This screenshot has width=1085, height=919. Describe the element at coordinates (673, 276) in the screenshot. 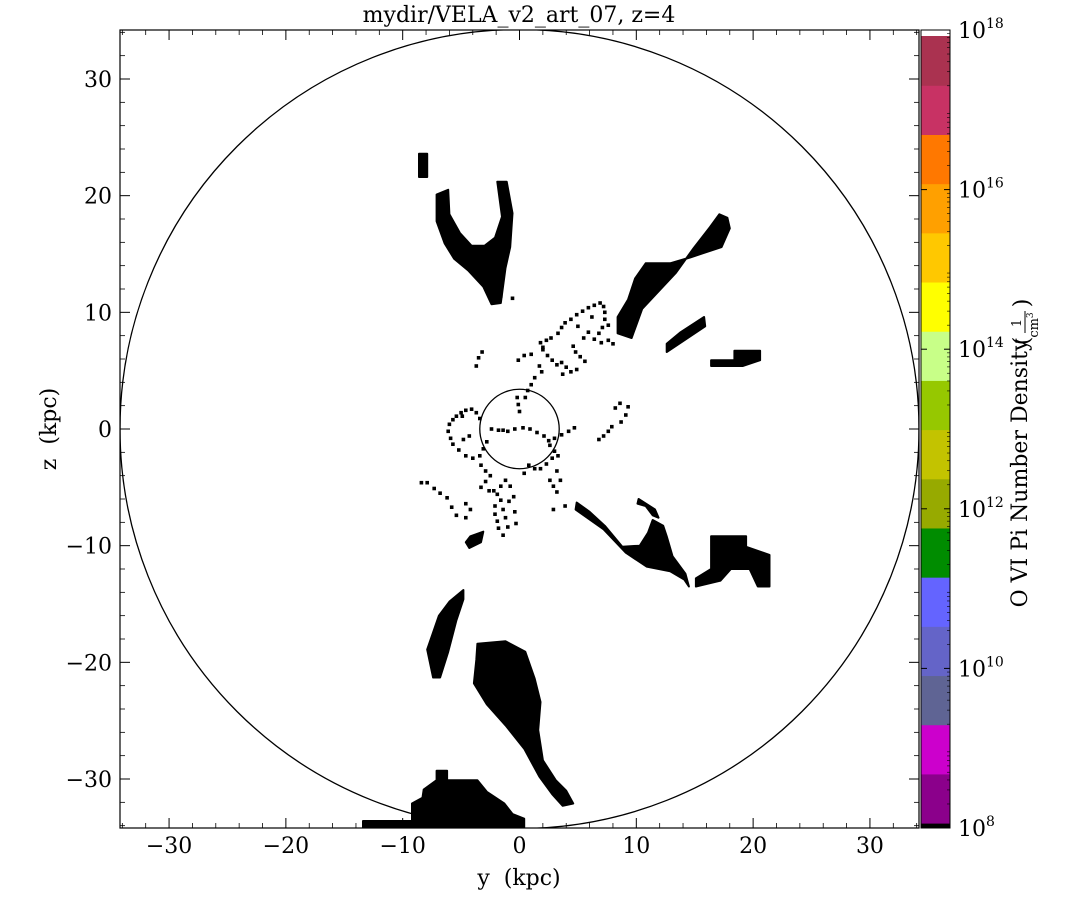

I see `density-region-upper-right-filament` at that location.